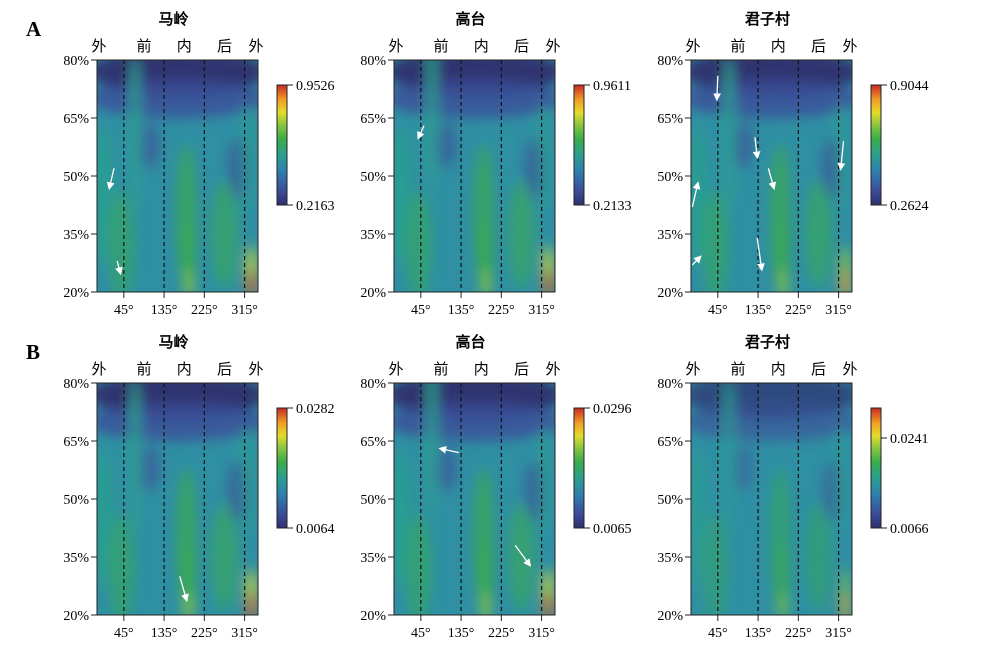 This screenshot has width=1000, height=656. I want to click on colorbar-max-label: 0.0241, so click(909, 439).